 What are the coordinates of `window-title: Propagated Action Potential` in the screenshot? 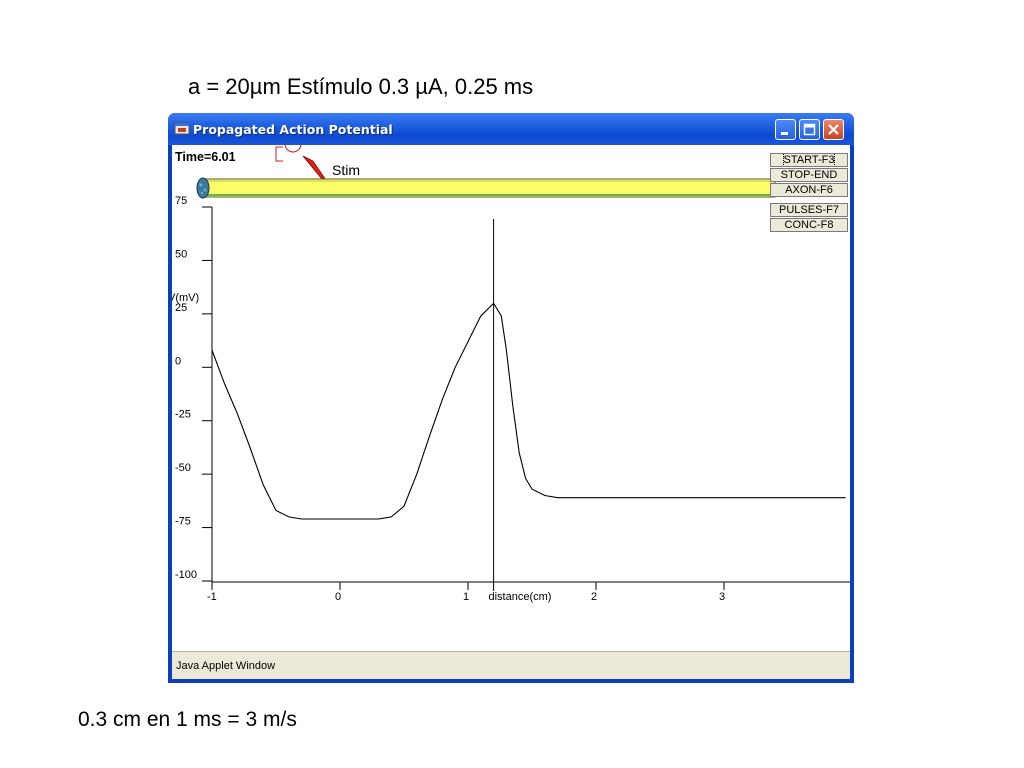 It's located at (293, 129).